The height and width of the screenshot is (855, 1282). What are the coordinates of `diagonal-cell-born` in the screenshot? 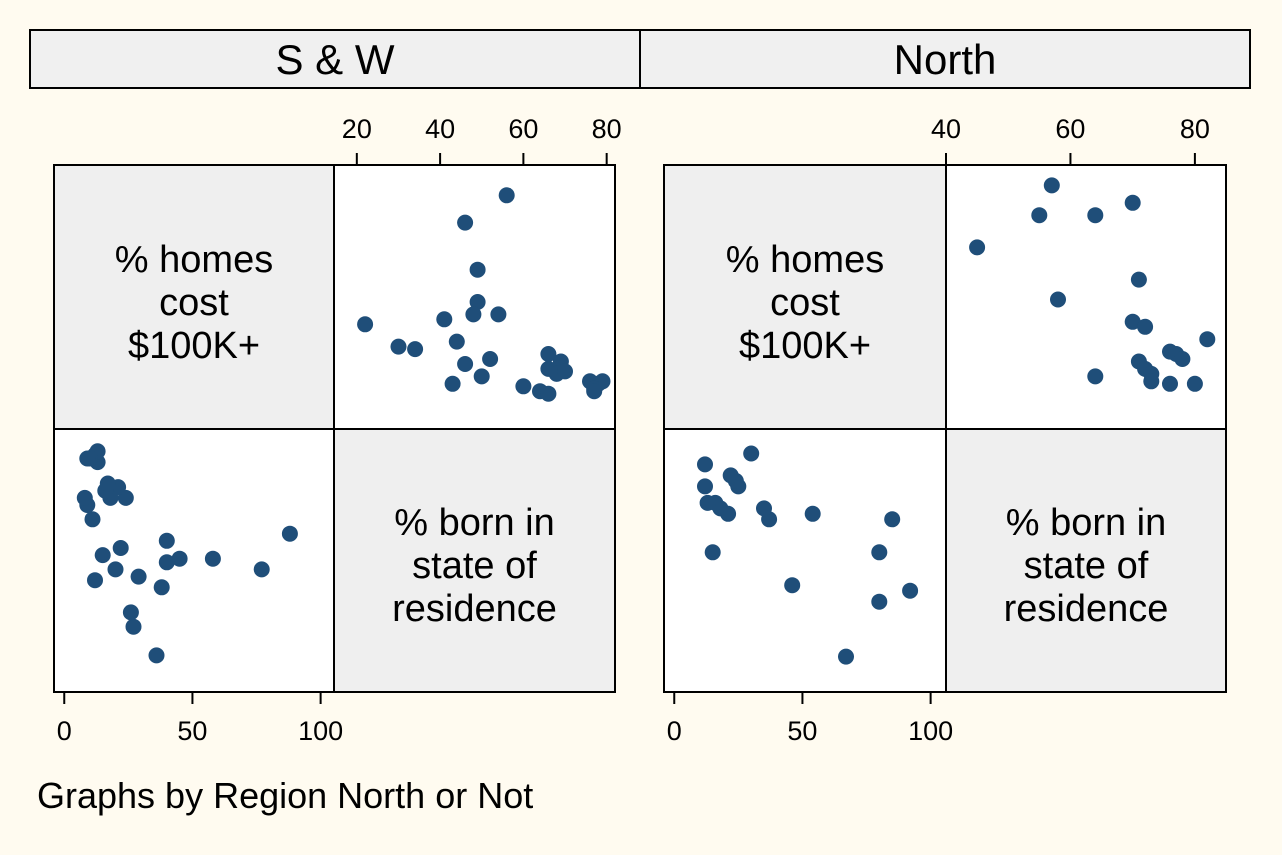 It's located at (474, 560).